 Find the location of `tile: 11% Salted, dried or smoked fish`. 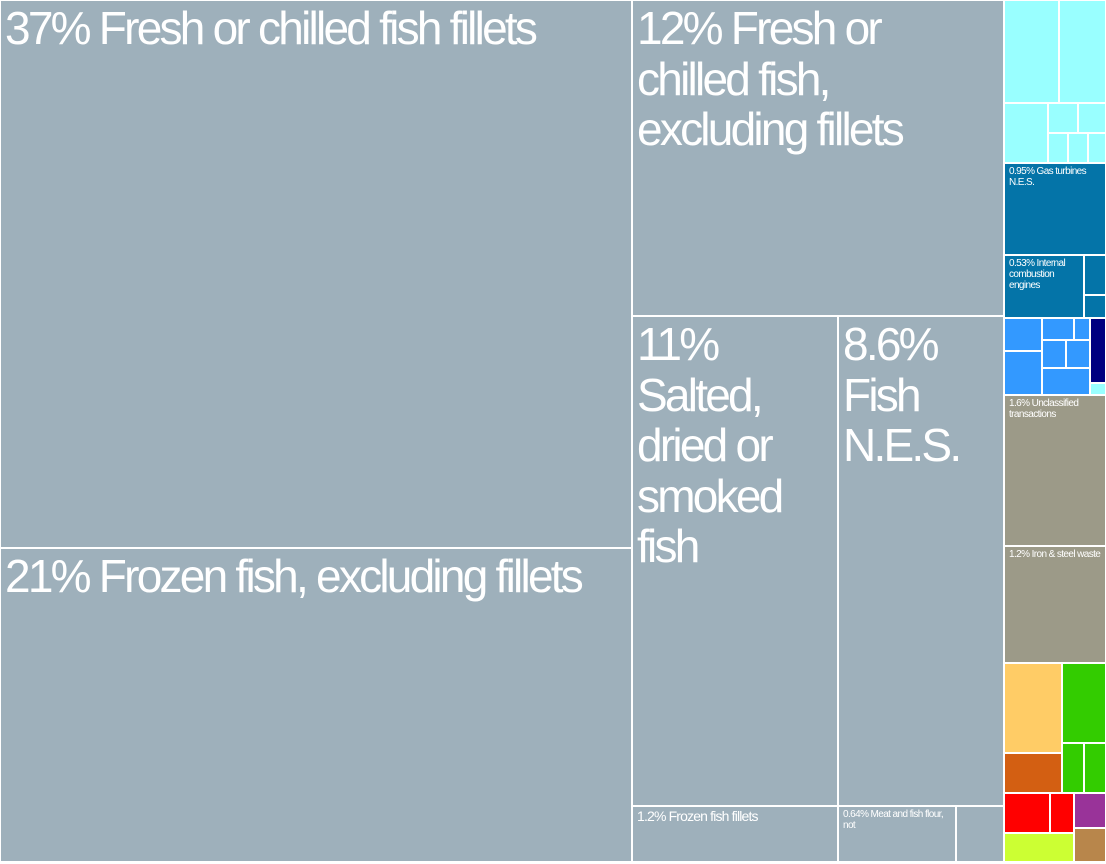

tile: 11% Salted, dried or smoked fish is located at coordinates (735, 561).